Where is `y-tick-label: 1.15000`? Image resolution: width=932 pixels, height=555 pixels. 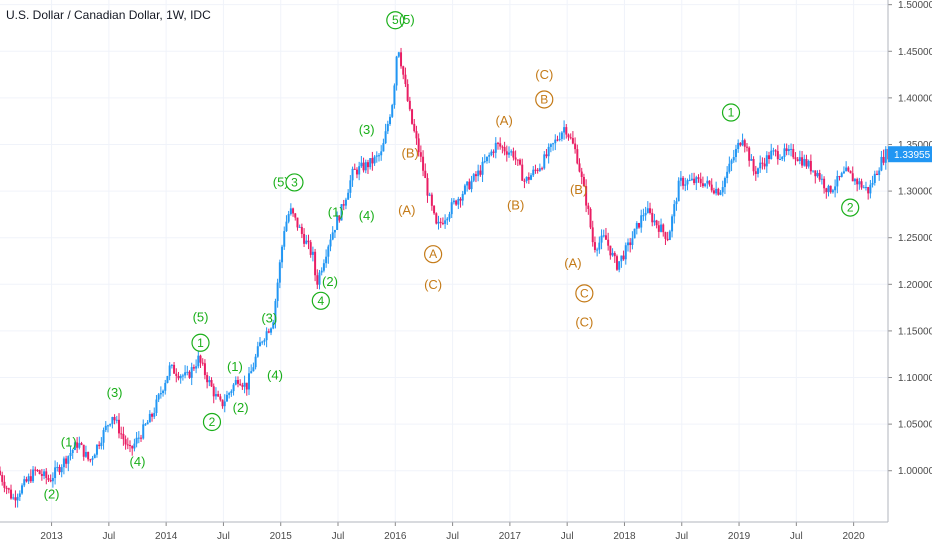 y-tick-label: 1.15000 is located at coordinates (915, 331).